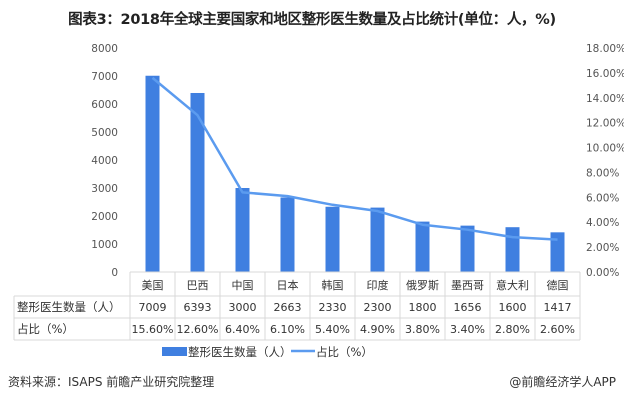 The width and height of the screenshot is (624, 402). I want to click on source-note: 资料来源：ISAPS 前瞻产业研究院整理, so click(111, 382).